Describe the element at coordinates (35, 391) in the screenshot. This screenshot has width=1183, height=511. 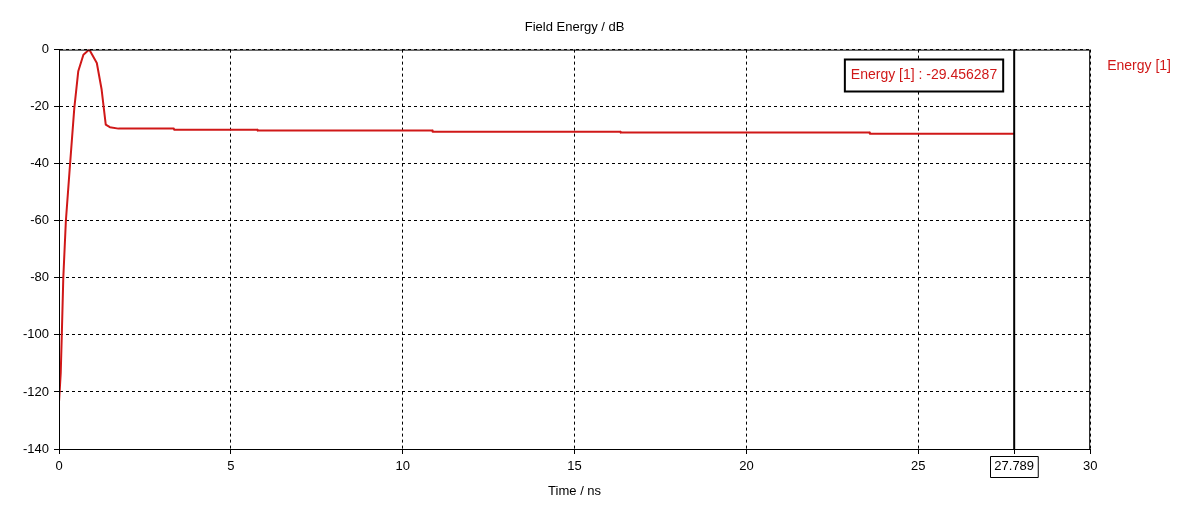
I see `y-tick-label: -120` at that location.